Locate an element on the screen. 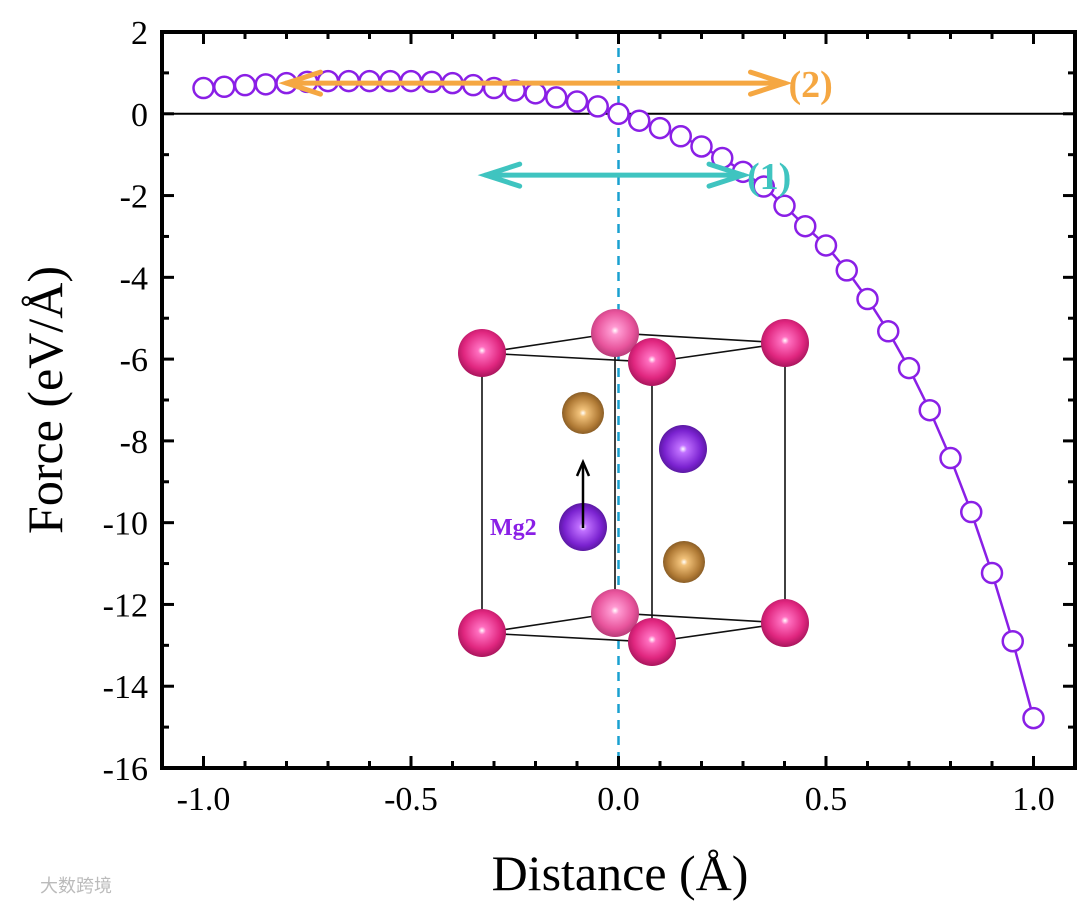  displacement-arrow is located at coordinates (583, 493).